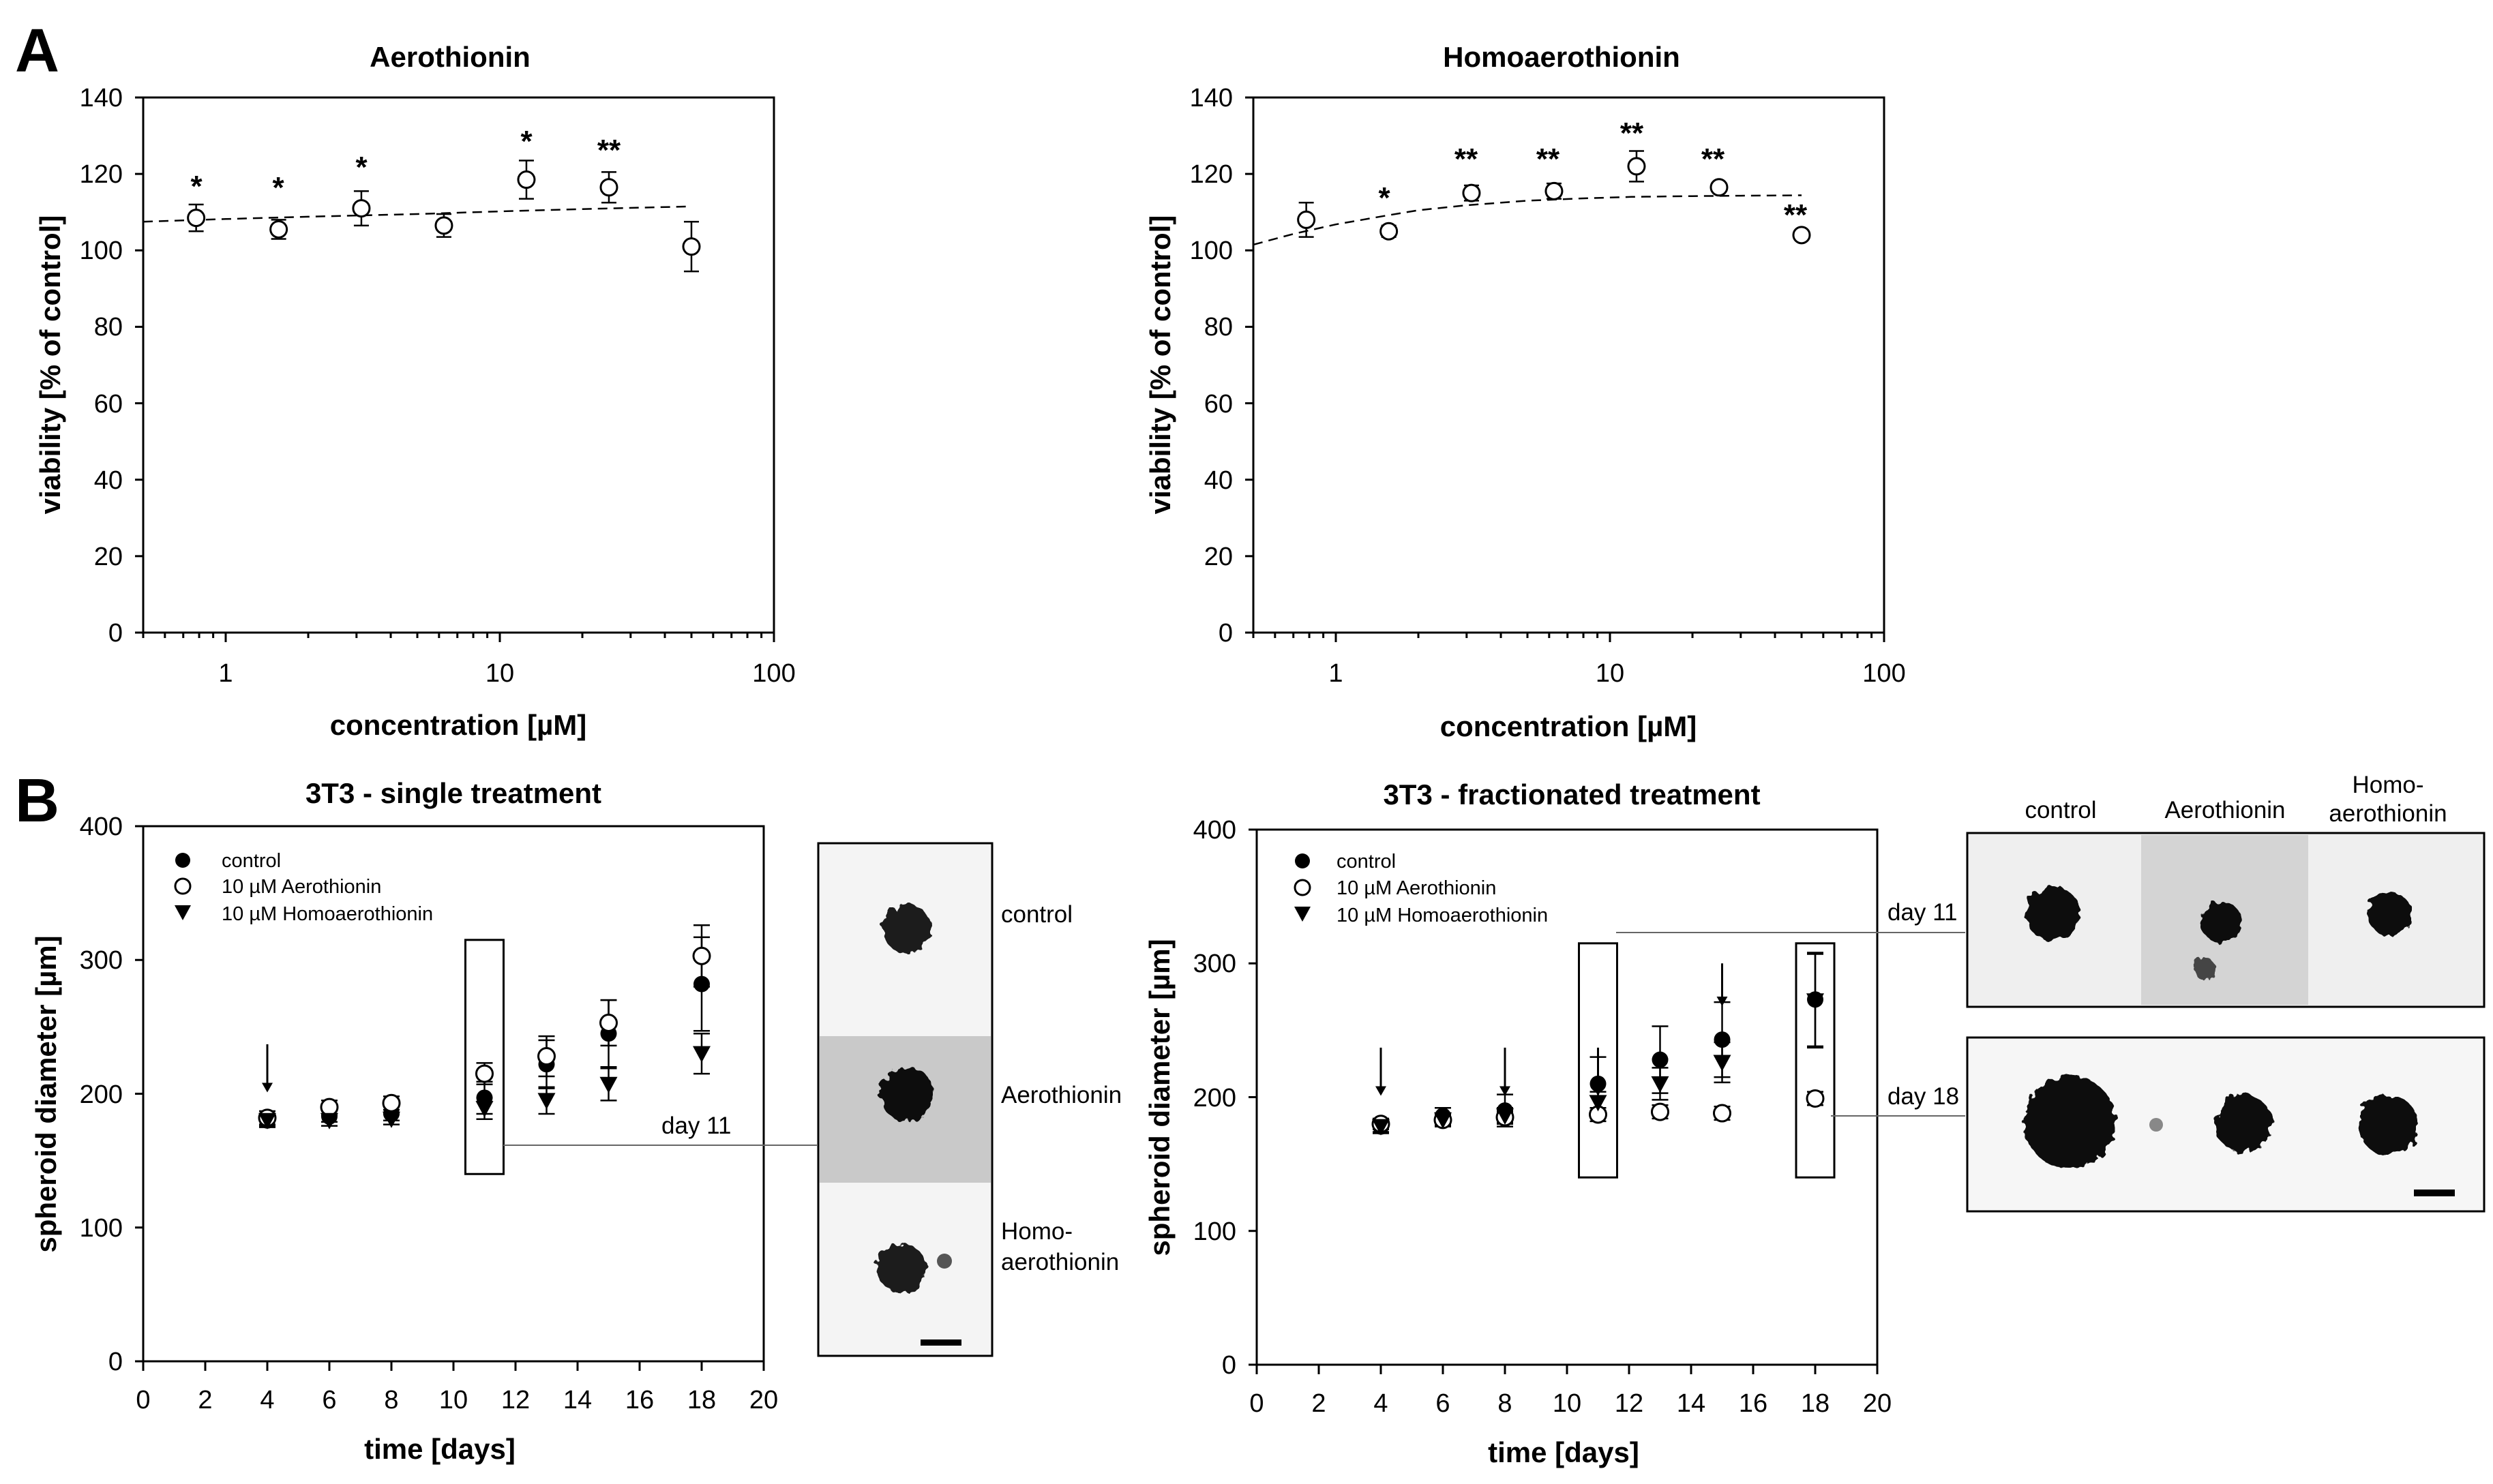 The image size is (2493, 1484). I want to click on y-tick-label: 40, so click(108, 480).